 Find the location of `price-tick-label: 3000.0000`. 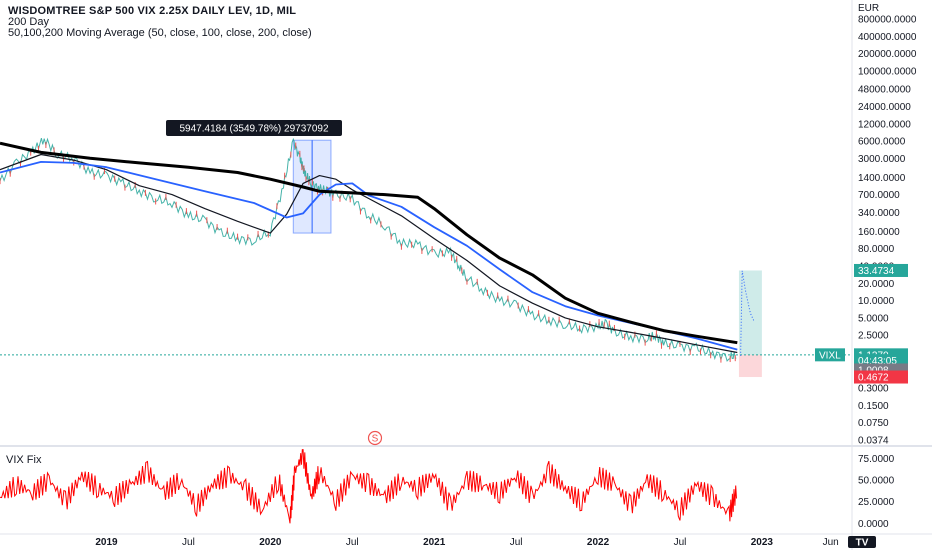

price-tick-label: 3000.0000 is located at coordinates (882, 159).